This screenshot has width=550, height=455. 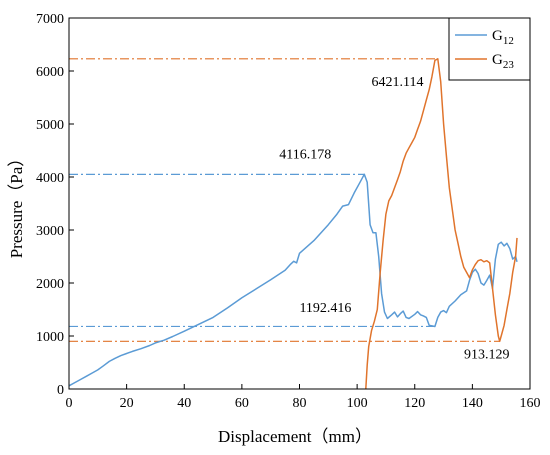 What do you see at coordinates (50, 19) in the screenshot?
I see `y-tick-label: 7000` at bounding box center [50, 19].